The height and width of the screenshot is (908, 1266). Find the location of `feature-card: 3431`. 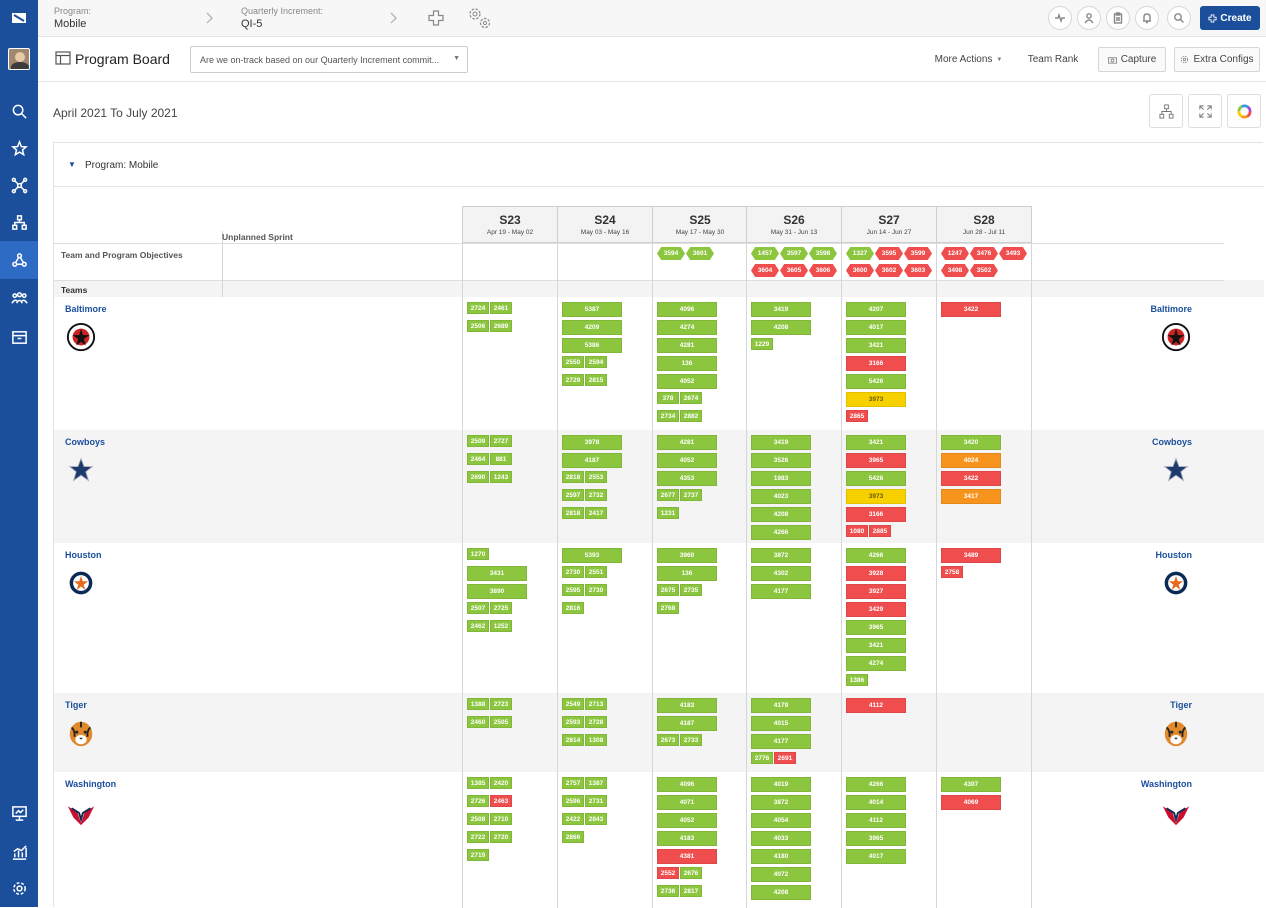

feature-card: 3431 is located at coordinates (497, 573).